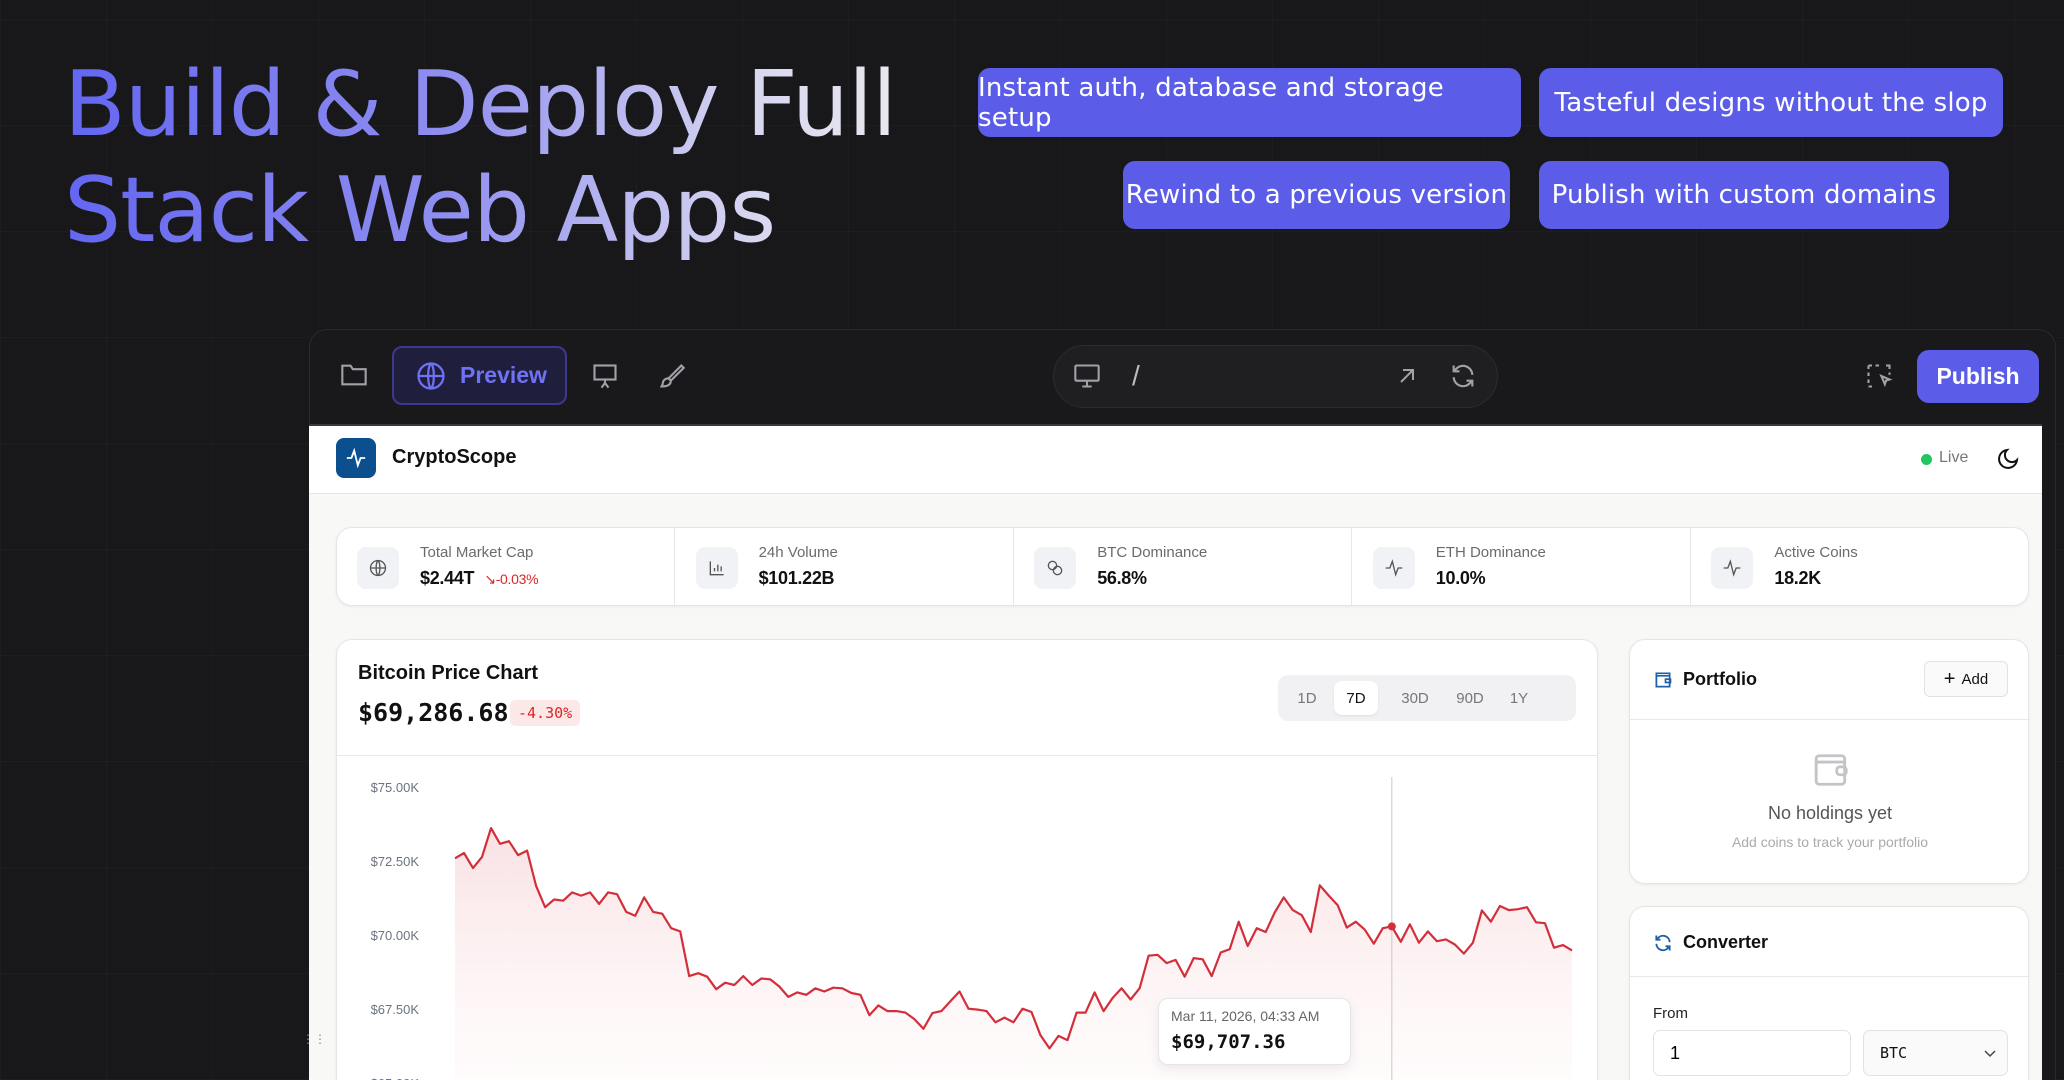 The width and height of the screenshot is (2064, 1080). What do you see at coordinates (1470, 698) in the screenshot?
I see `range-tab-90d: 90D` at bounding box center [1470, 698].